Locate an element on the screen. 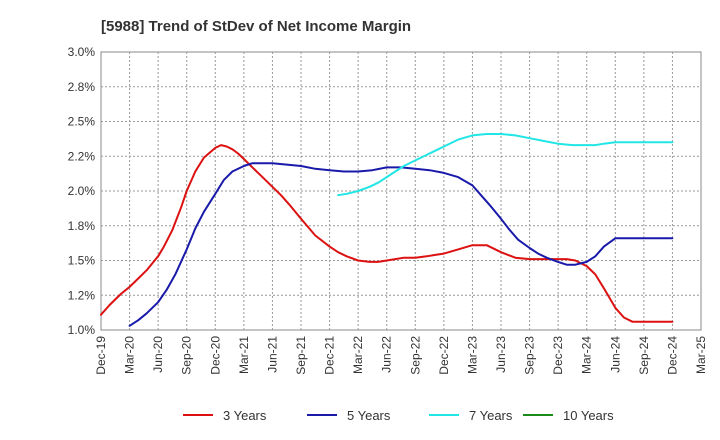  y-axis: 1.0% 1.2% 1.5% 1.8% 2.0% 2.2% 2.5% 2.8% 3.0% is located at coordinates (82, 191).